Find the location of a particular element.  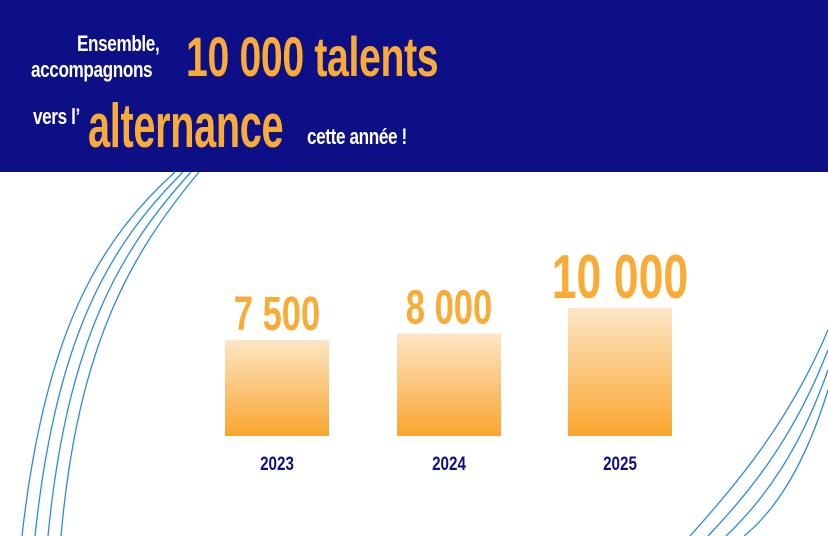

value-label-2025: 10 000 is located at coordinates (620, 277).